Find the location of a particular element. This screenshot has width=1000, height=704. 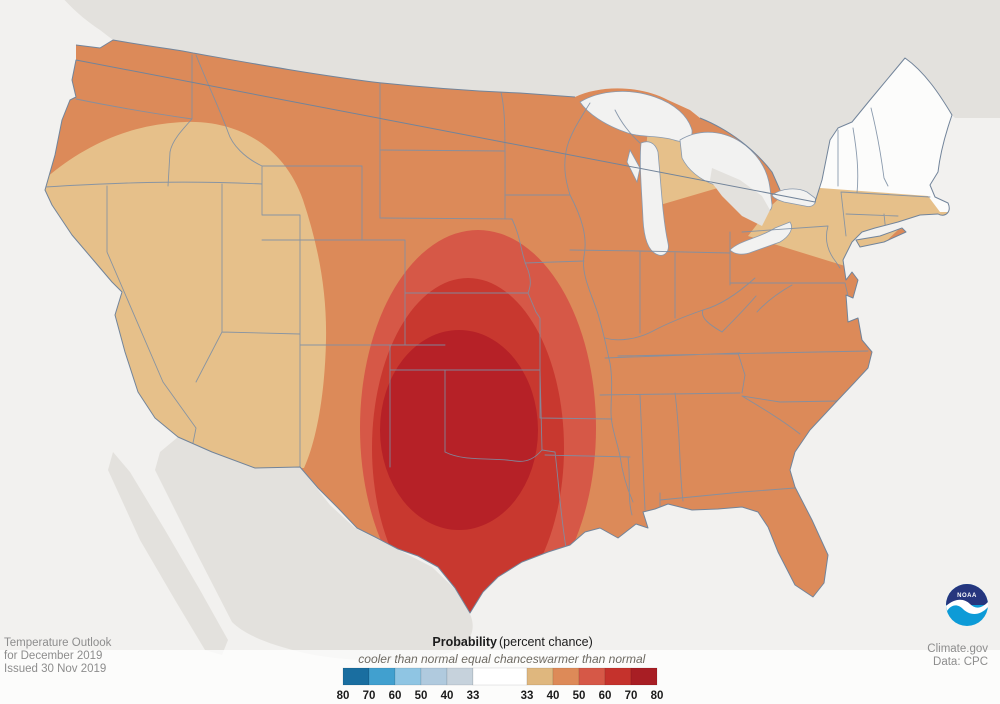

legend-box-equal-chances is located at coordinates (500, 676).